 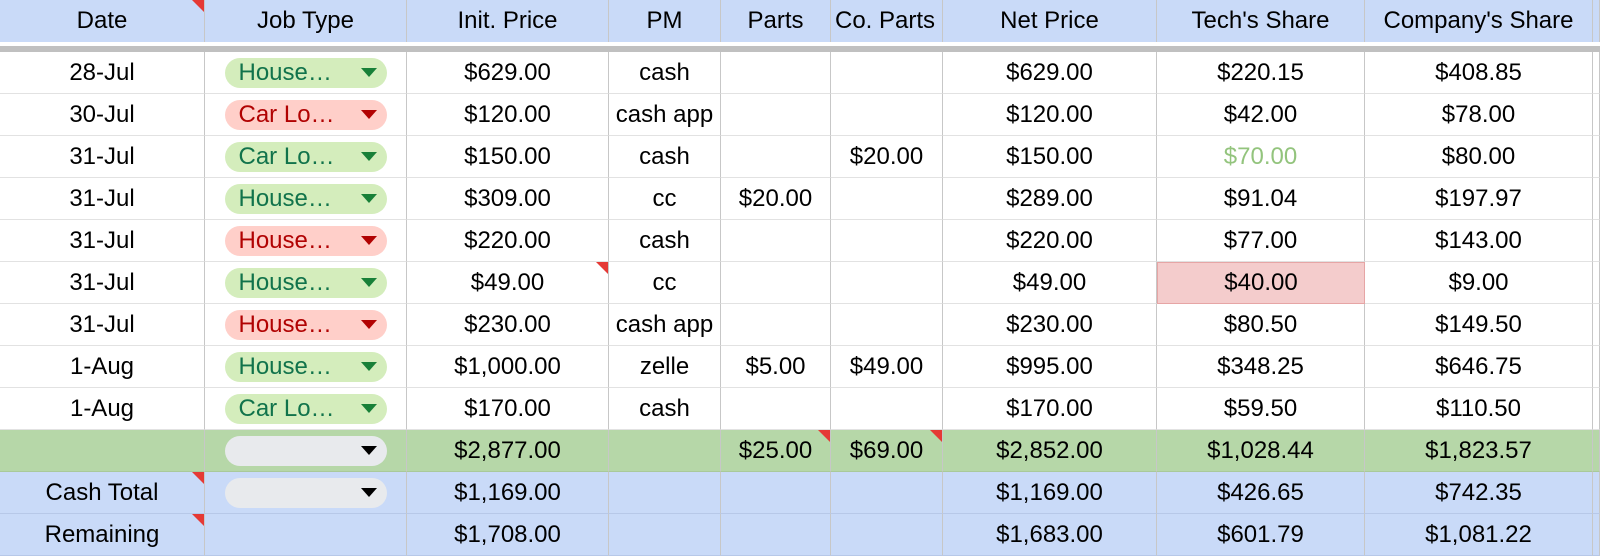 I want to click on frozen-row-divider, so click(x=800, y=49).